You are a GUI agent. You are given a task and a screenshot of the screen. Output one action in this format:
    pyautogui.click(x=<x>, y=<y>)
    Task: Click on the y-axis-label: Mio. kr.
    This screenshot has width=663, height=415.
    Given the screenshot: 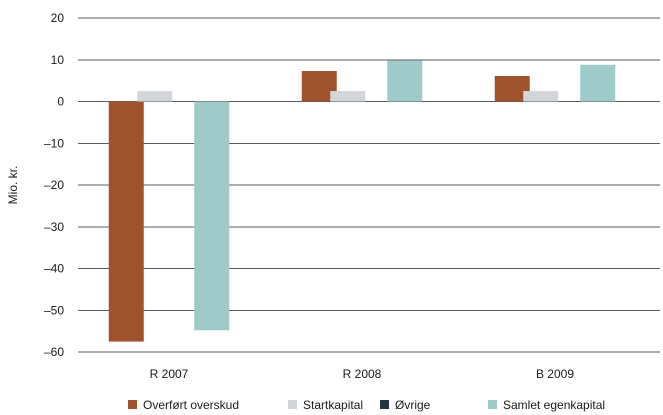 What is the action you would take?
    pyautogui.click(x=13, y=185)
    